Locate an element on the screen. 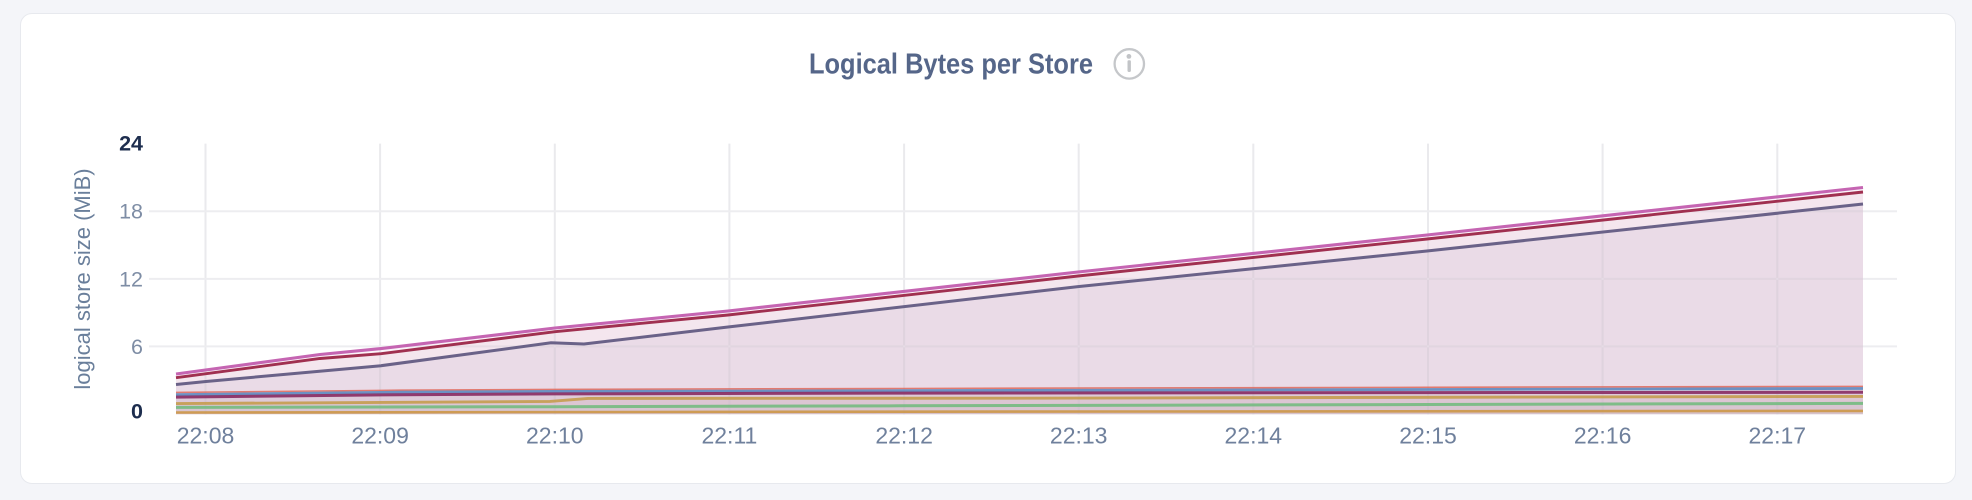  svg-text: 22:14 is located at coordinates (1254, 436).